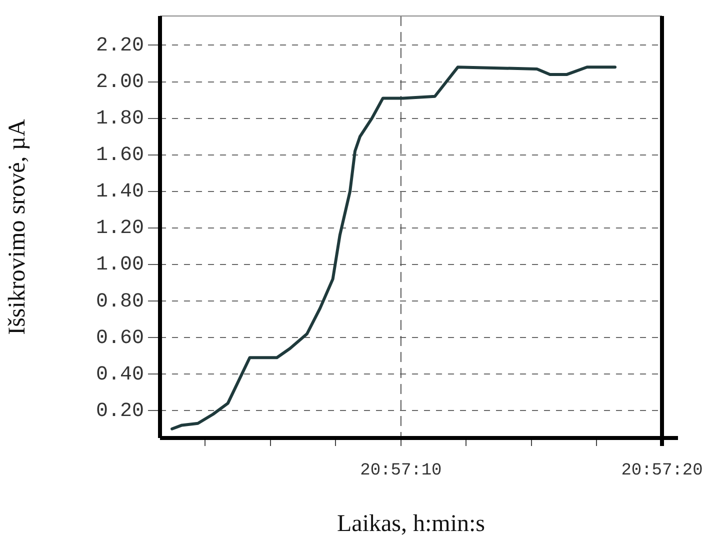 The image size is (728, 543). What do you see at coordinates (120, 82) in the screenshot?
I see `y-tick-label: 2.00` at bounding box center [120, 82].